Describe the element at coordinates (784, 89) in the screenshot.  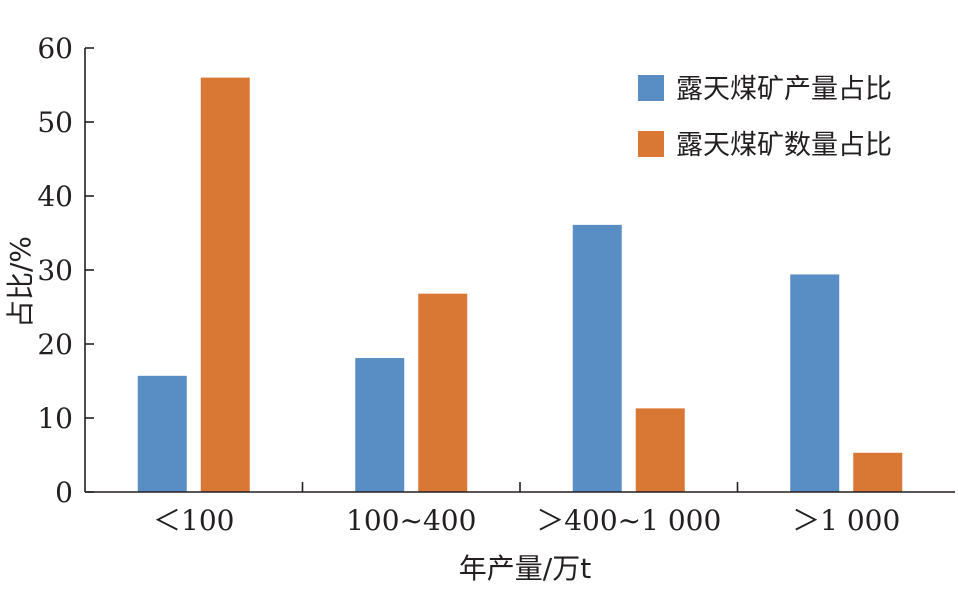
I see `legend-label-production: 露天煤矿产量占比` at that location.